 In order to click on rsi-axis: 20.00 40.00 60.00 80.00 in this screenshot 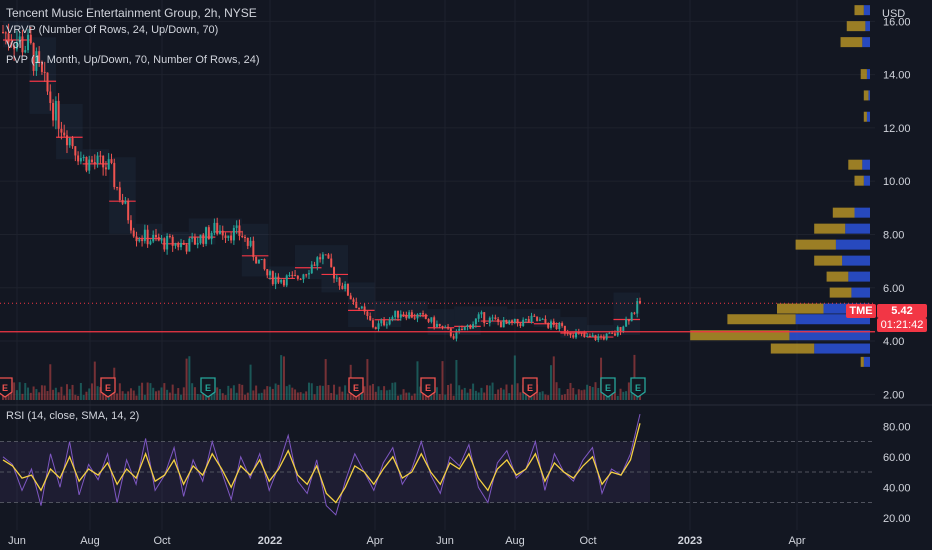, I will do `click(897, 473)`.